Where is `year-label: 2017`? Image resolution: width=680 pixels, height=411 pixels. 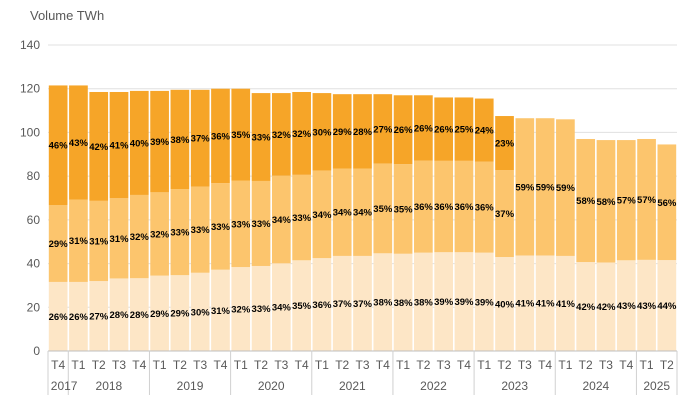 year-label: 2017 is located at coordinates (64, 386).